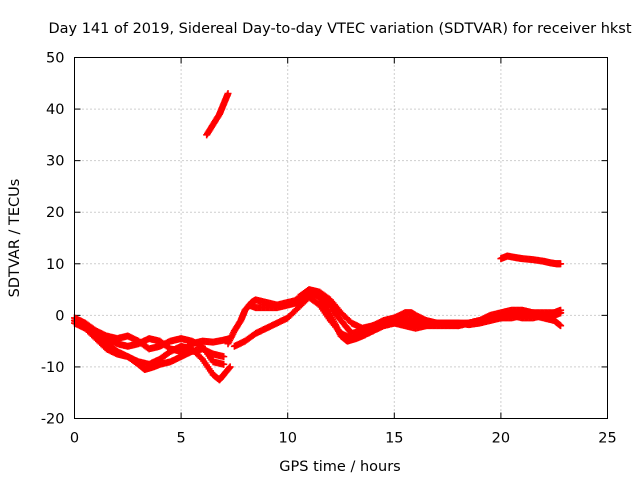 This screenshot has width=640, height=480. Describe the element at coordinates (74, 439) in the screenshot. I see `x-tick-label: 0` at that location.